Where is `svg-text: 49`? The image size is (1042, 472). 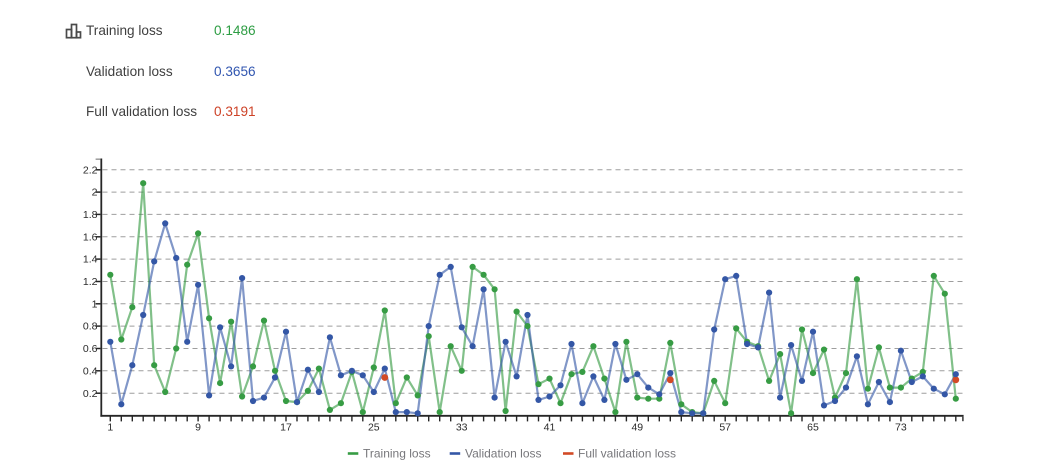
svg-text: 49 is located at coordinates (637, 428).